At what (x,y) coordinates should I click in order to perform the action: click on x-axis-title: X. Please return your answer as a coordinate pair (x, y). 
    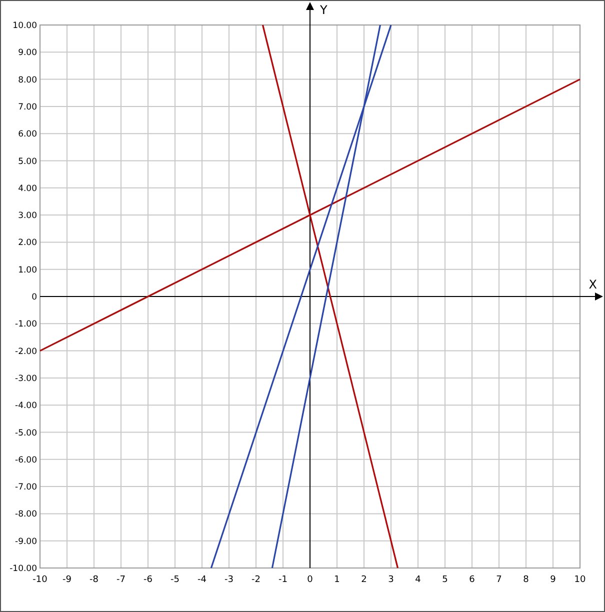
    Looking at the image, I should click on (592, 285).